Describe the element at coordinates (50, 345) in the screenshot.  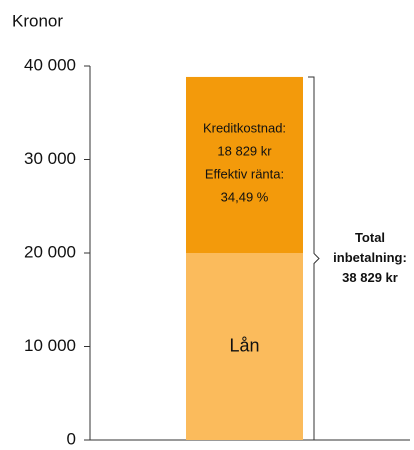
I see `y-tick-label: 10 000` at that location.